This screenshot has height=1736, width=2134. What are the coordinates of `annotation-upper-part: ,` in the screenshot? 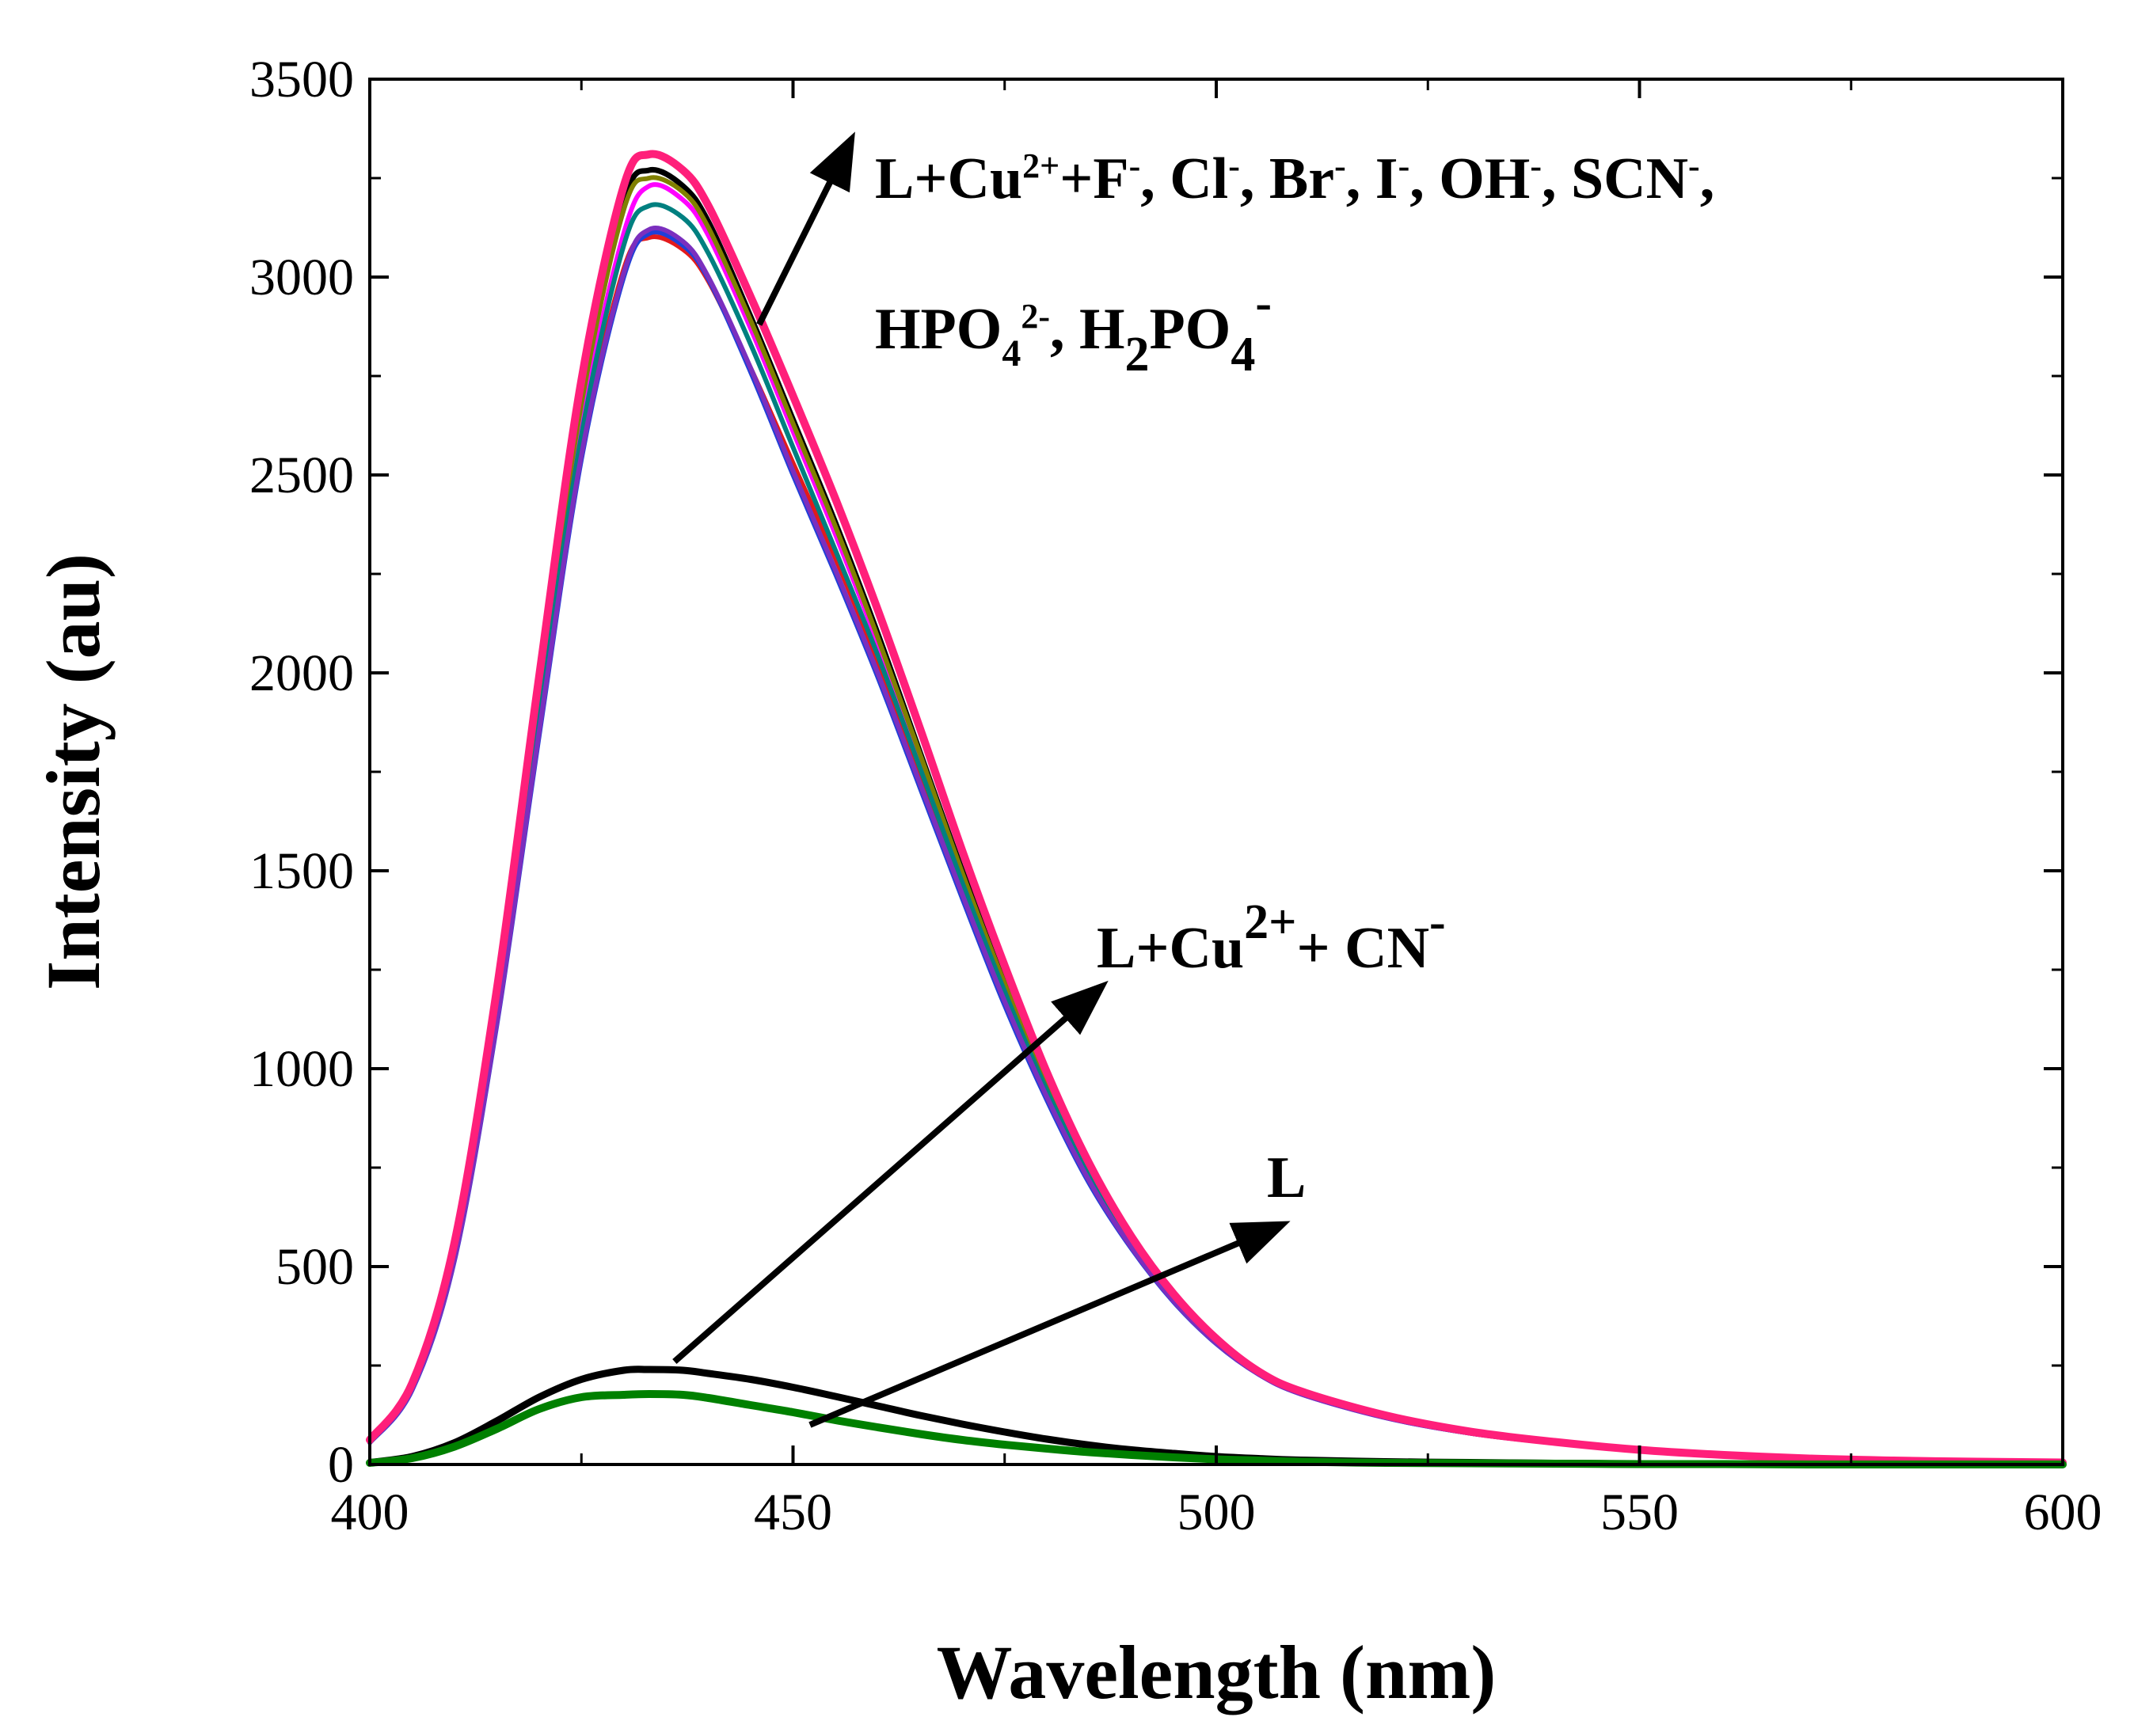 It's located at (1707, 178).